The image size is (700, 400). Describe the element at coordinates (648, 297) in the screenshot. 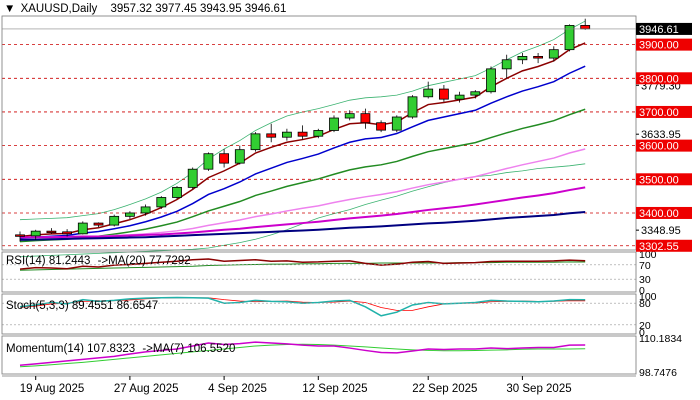

I see `stoch-axis-label: 100` at that location.